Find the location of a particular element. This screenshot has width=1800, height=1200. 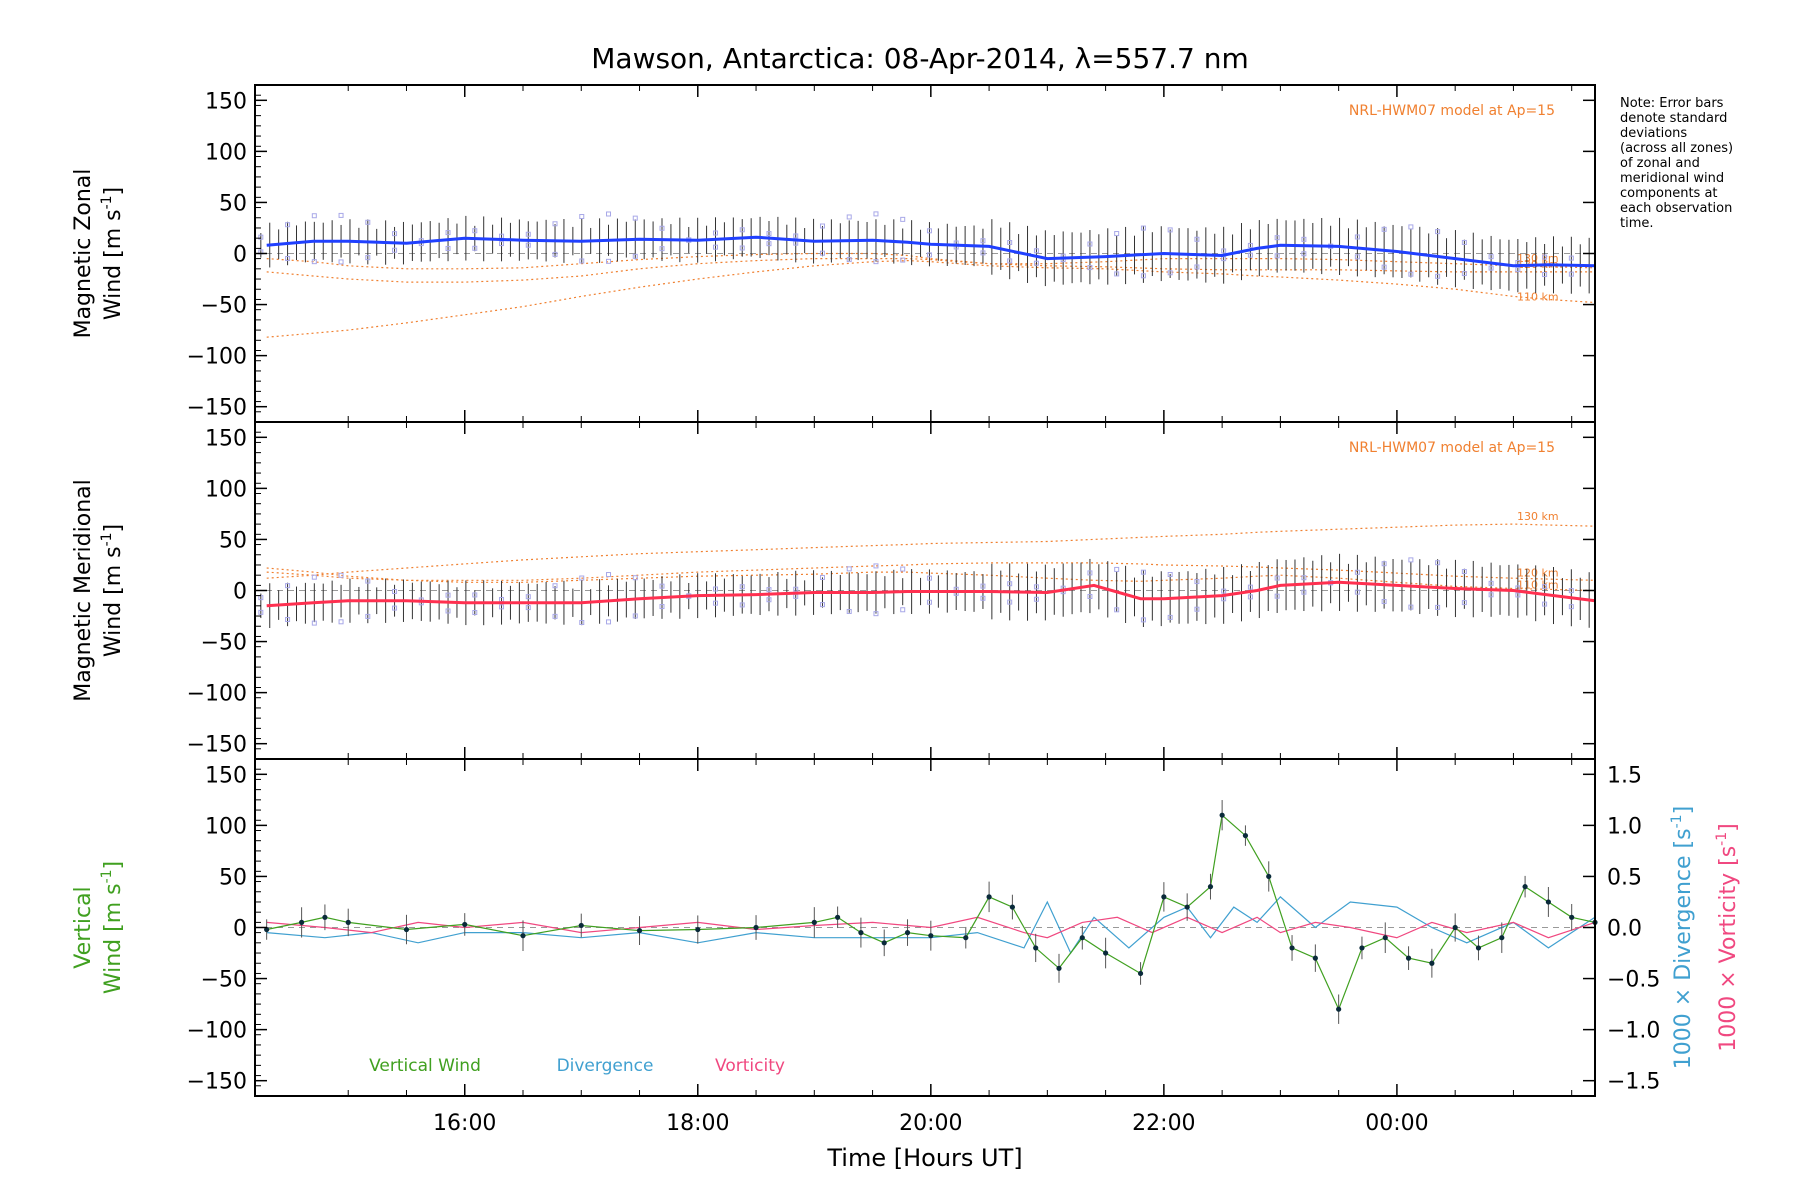

model-curve-label: 110 km is located at coordinates (1538, 585).